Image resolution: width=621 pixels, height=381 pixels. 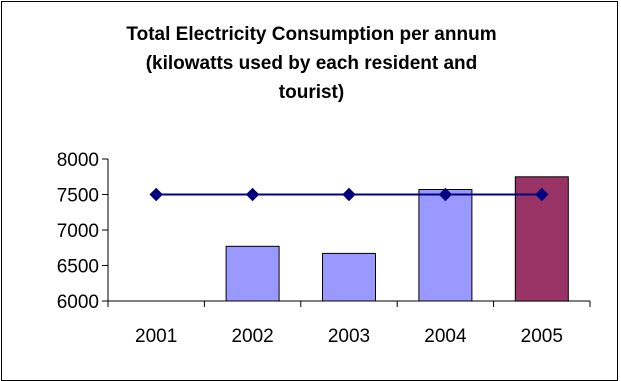 I want to click on y-tick-label-7000: 7000, so click(x=78, y=231).